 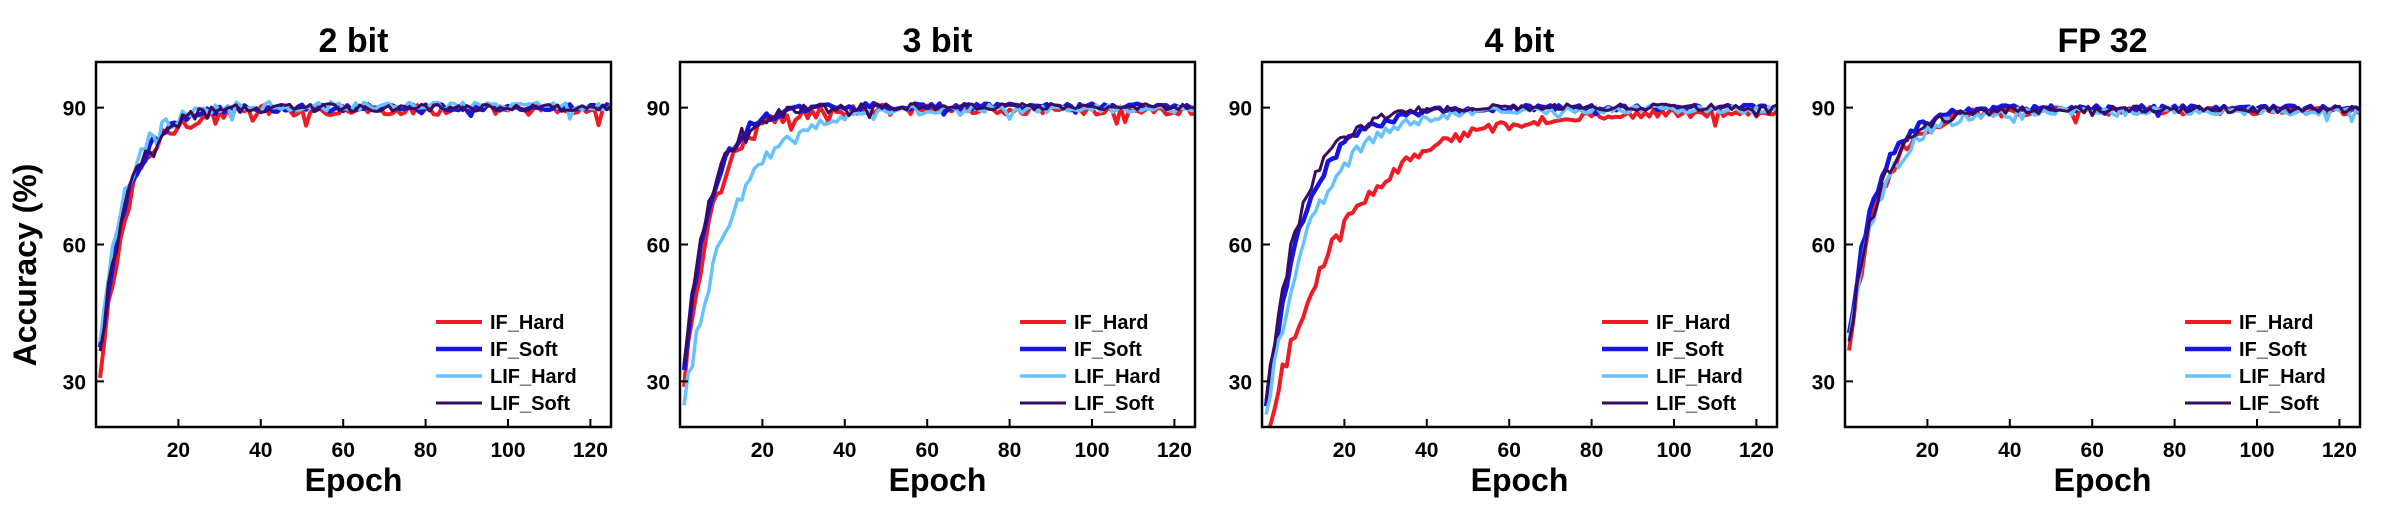 What do you see at coordinates (2102, 41) in the screenshot?
I see `chart-title: FP 32` at bounding box center [2102, 41].